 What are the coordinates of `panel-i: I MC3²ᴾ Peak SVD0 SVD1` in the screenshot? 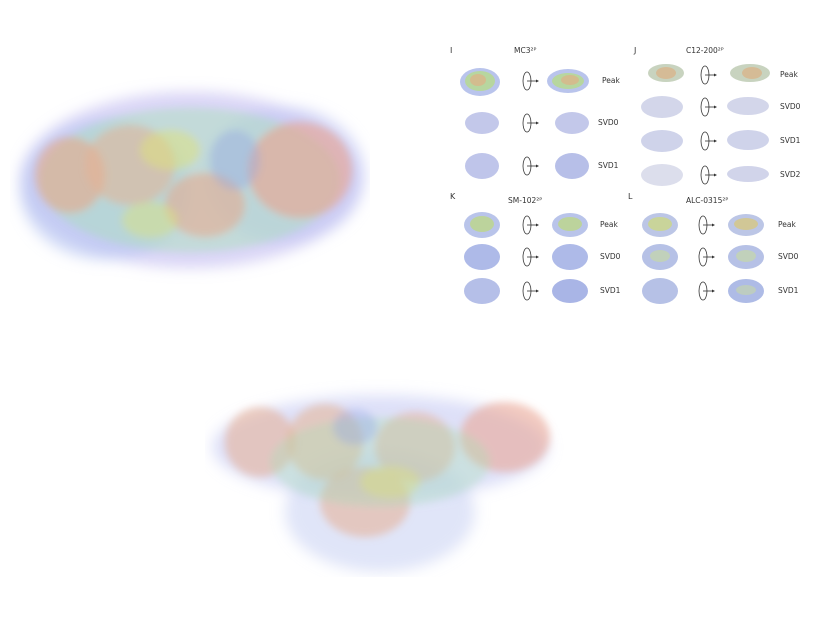 It's located at (542, 118).